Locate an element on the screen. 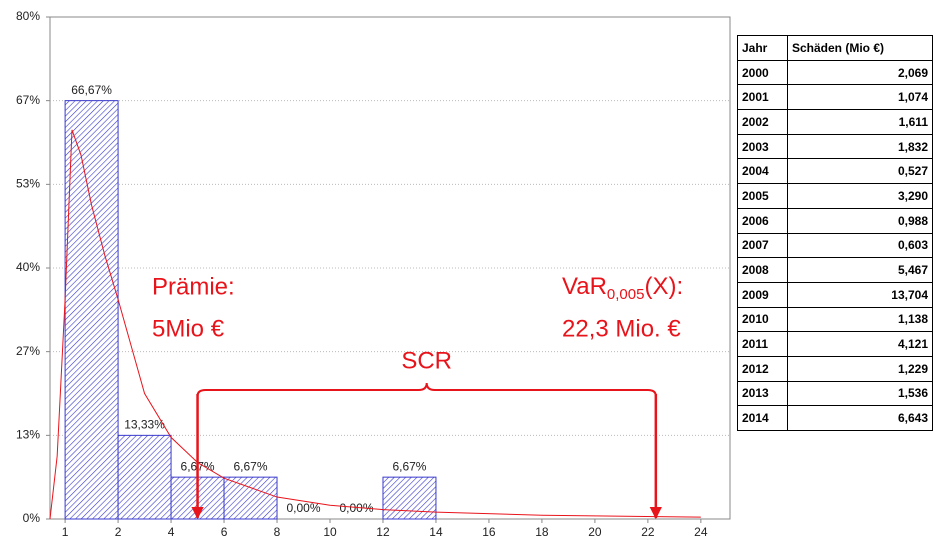  table-cell: 2002 is located at coordinates (762, 122).